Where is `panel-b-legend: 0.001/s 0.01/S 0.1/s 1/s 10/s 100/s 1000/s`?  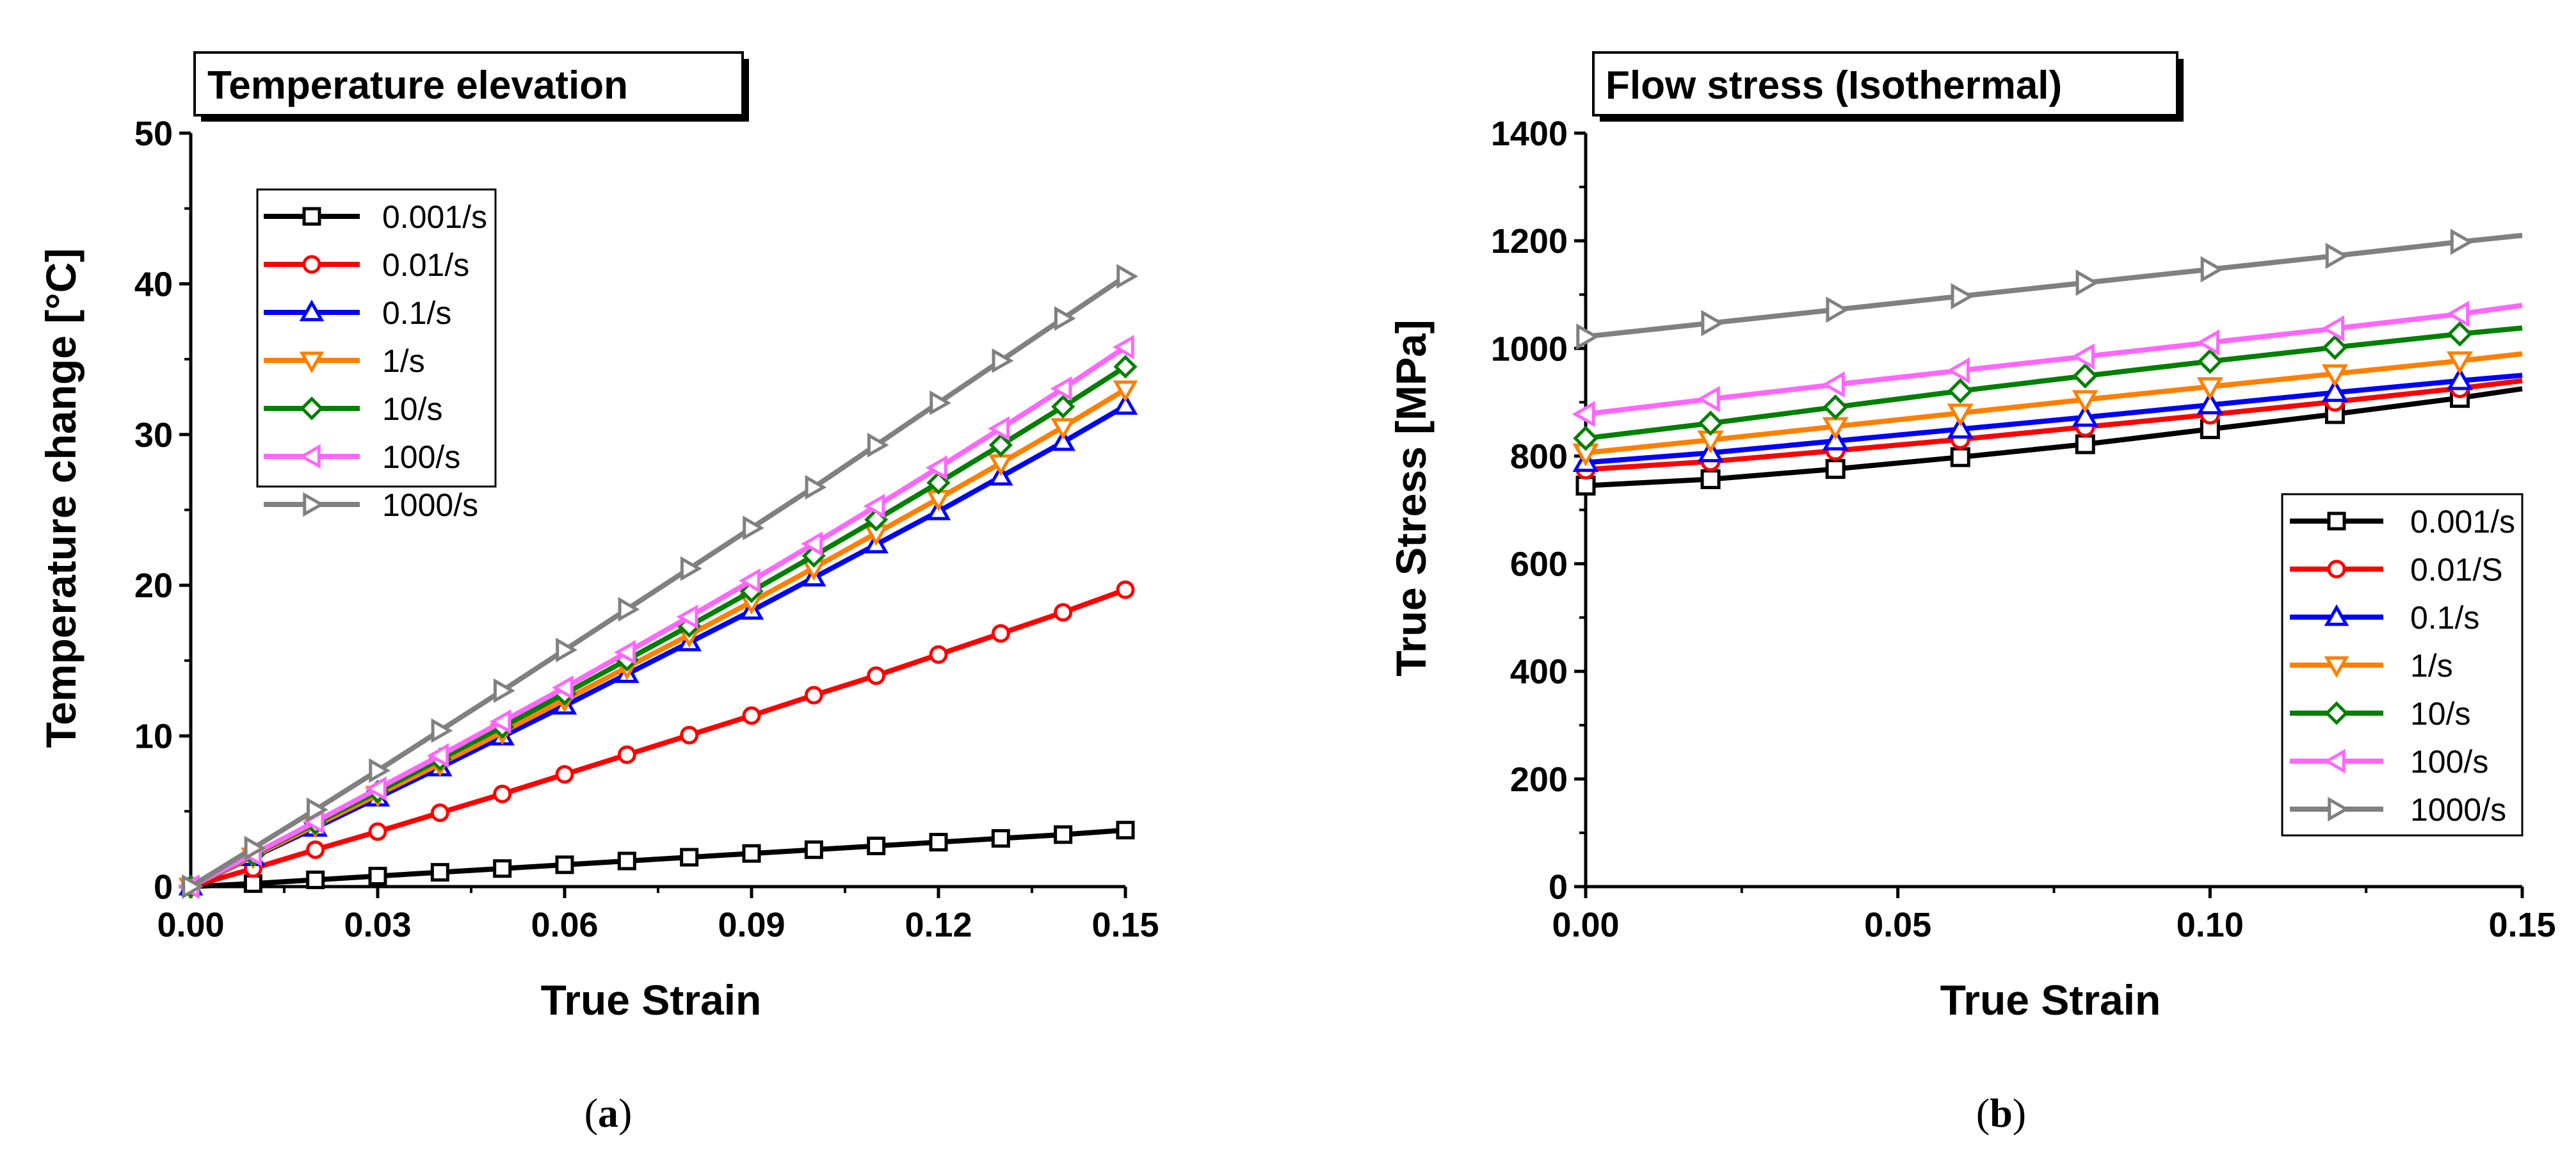
panel-b-legend: 0.001/s 0.01/S 0.1/s 1/s 10/s 100/s 1000/s is located at coordinates (2402, 665).